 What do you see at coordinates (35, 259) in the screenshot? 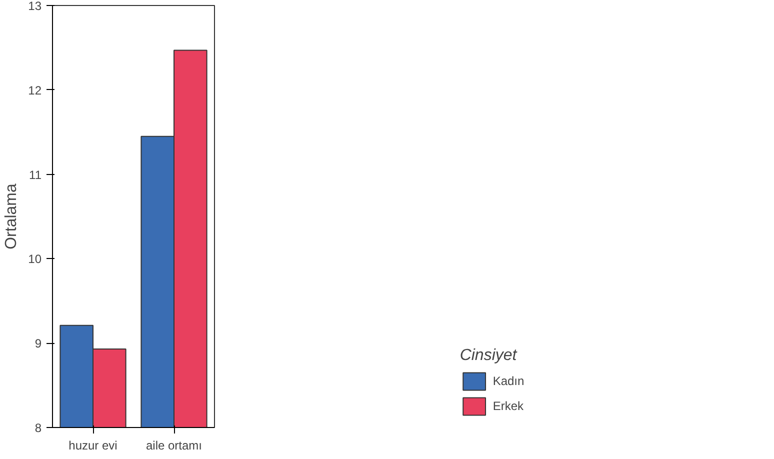
I see `y-tick-label: 10` at bounding box center [35, 259].